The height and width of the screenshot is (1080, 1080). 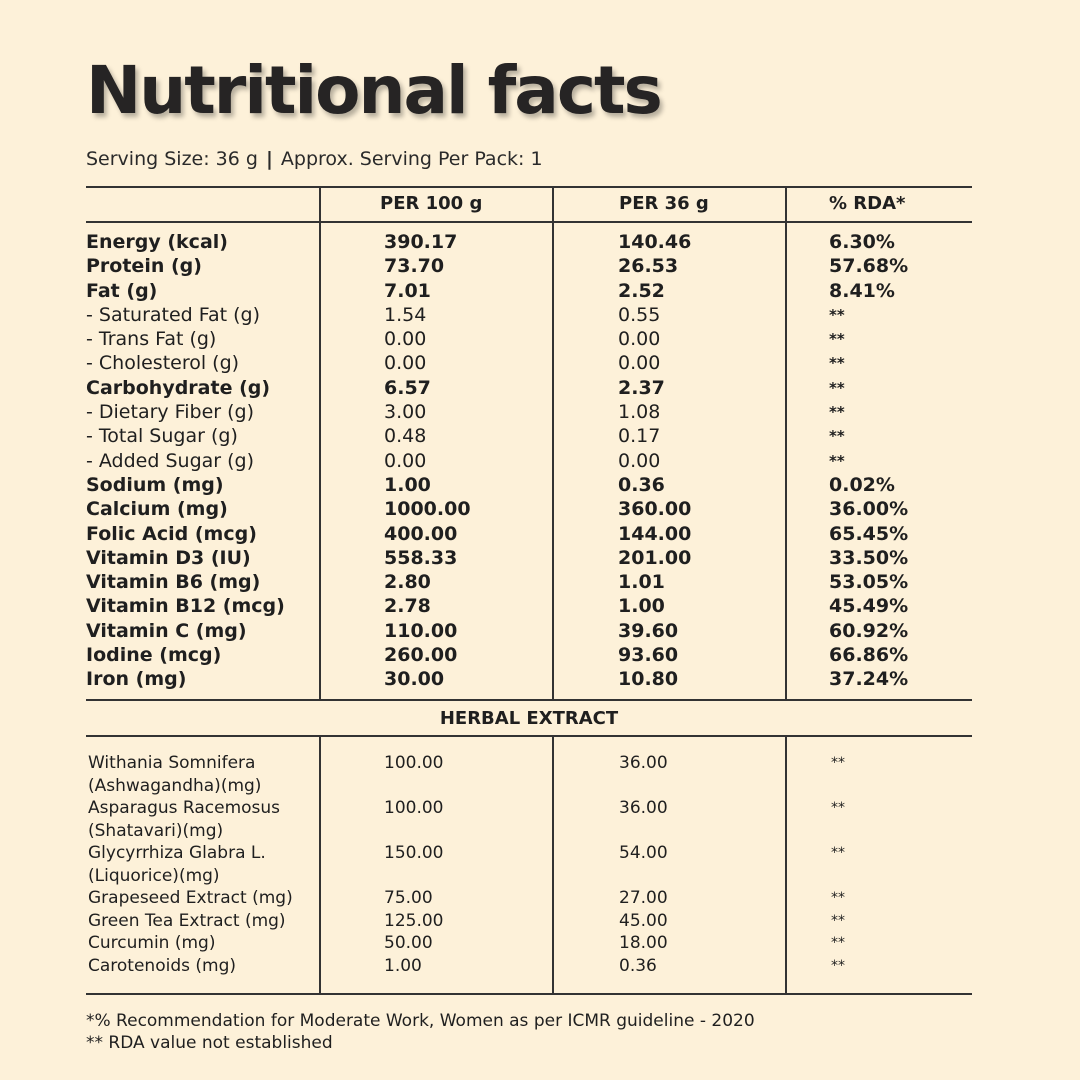 What do you see at coordinates (162, 436) in the screenshot?
I see `nutrient-name: - Total Sugar (g)` at bounding box center [162, 436].